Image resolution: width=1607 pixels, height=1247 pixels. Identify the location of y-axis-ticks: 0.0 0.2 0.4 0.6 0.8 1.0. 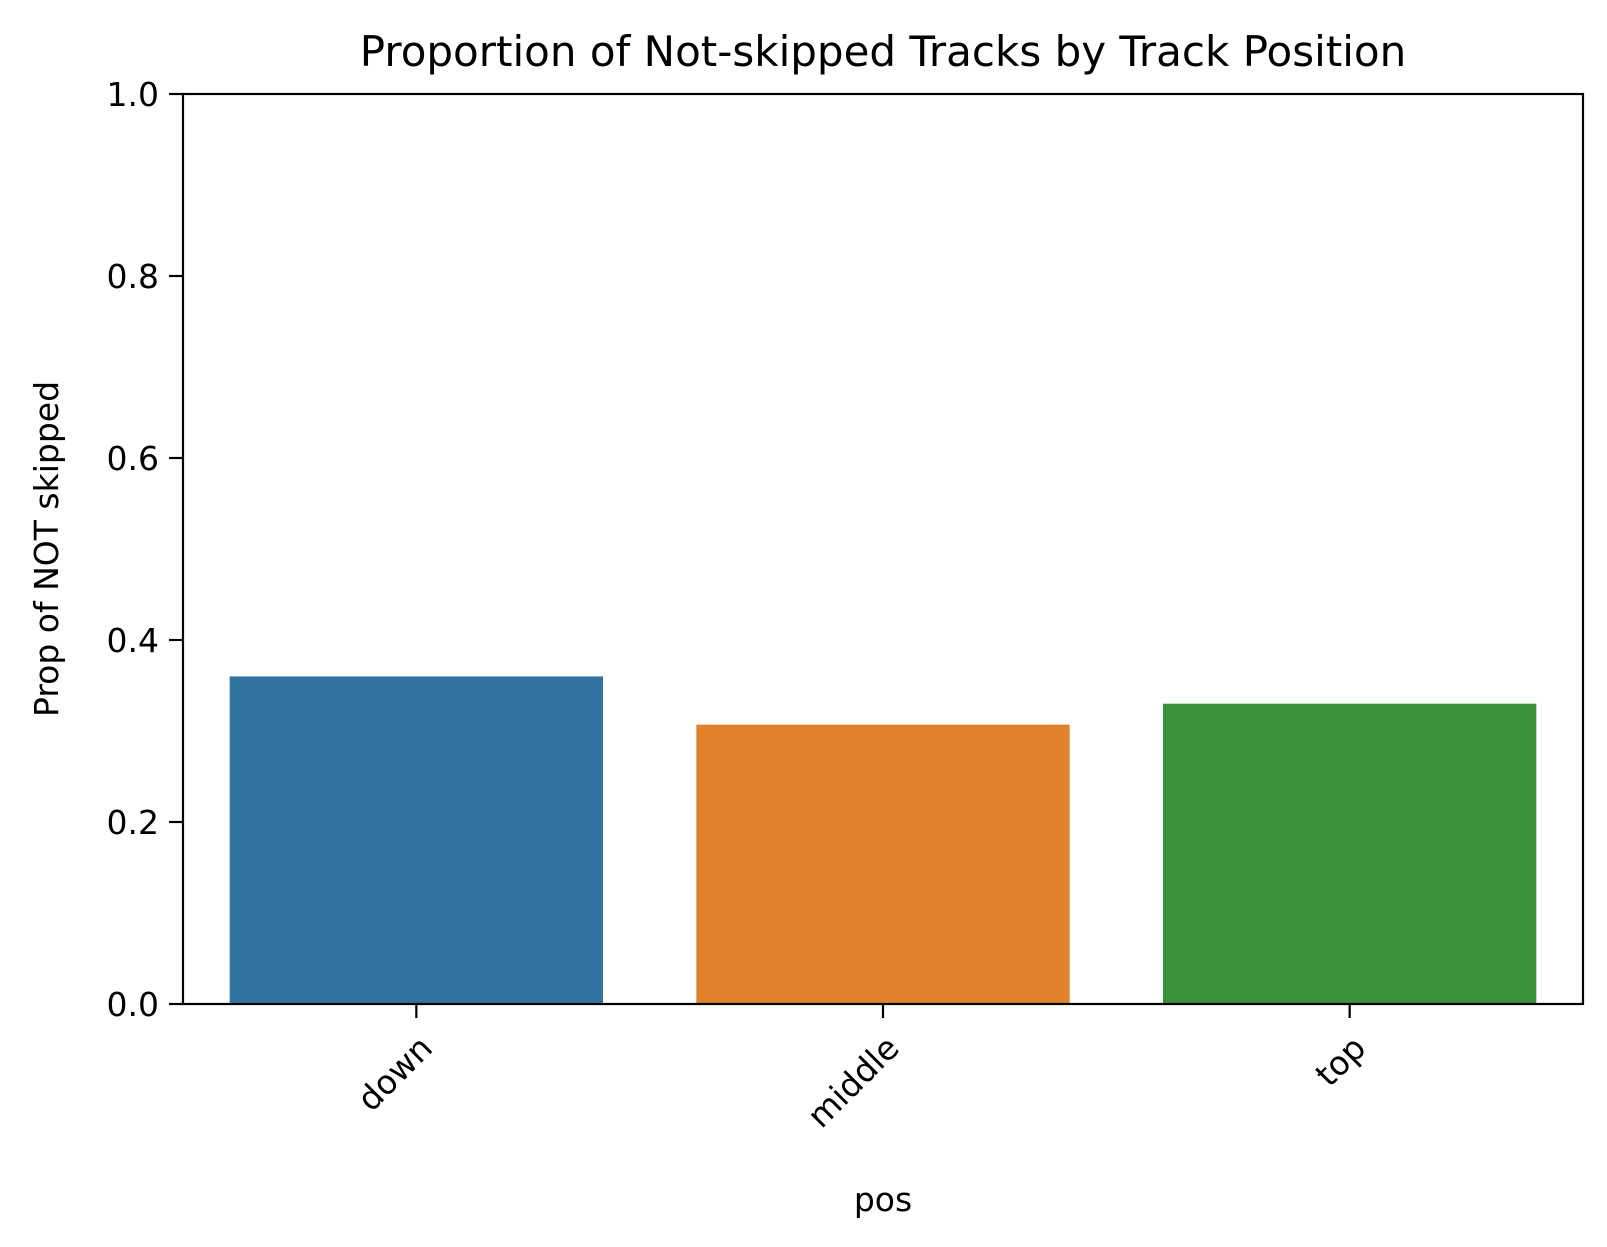
(145, 549).